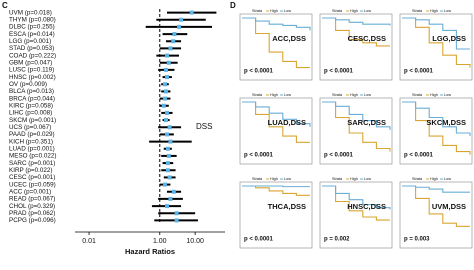 The height and width of the screenshot is (270, 474). I want to click on row-label: KIRC (p=0.058), so click(31, 105).